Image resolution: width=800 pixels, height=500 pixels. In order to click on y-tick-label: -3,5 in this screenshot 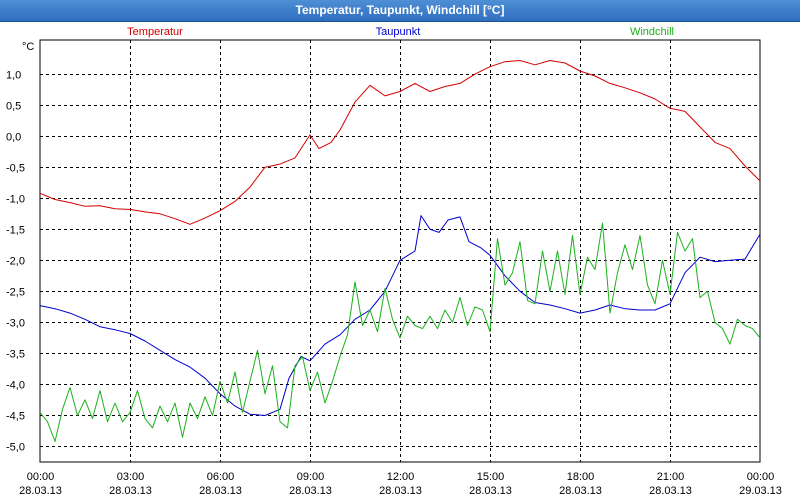, I will do `click(15, 355)`.